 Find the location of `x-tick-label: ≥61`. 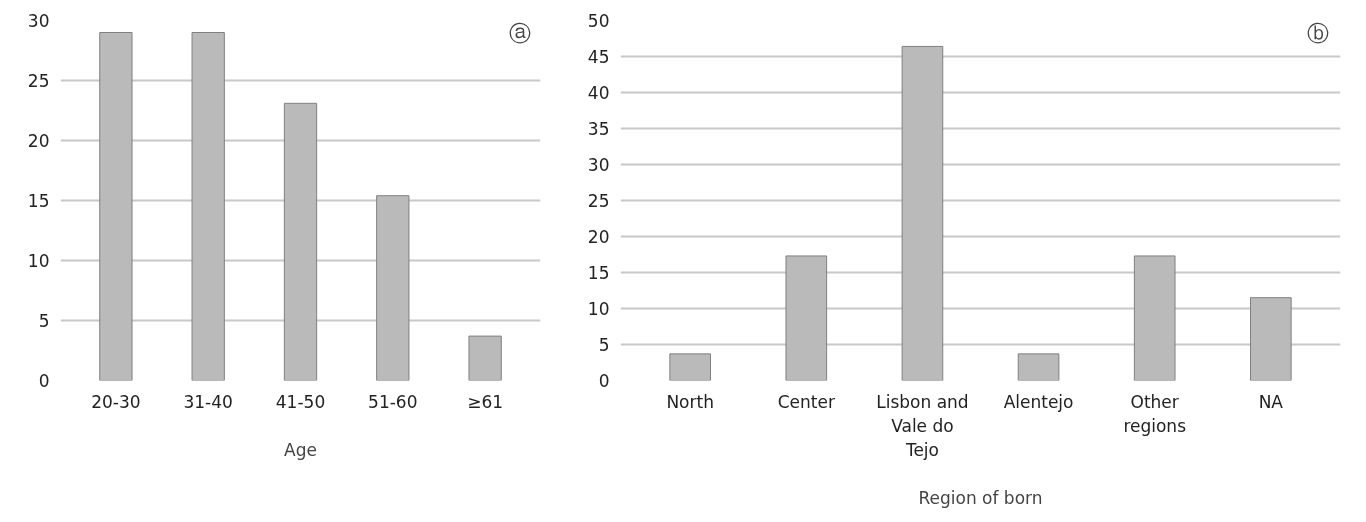

x-tick-label: ≥61 is located at coordinates (485, 401).